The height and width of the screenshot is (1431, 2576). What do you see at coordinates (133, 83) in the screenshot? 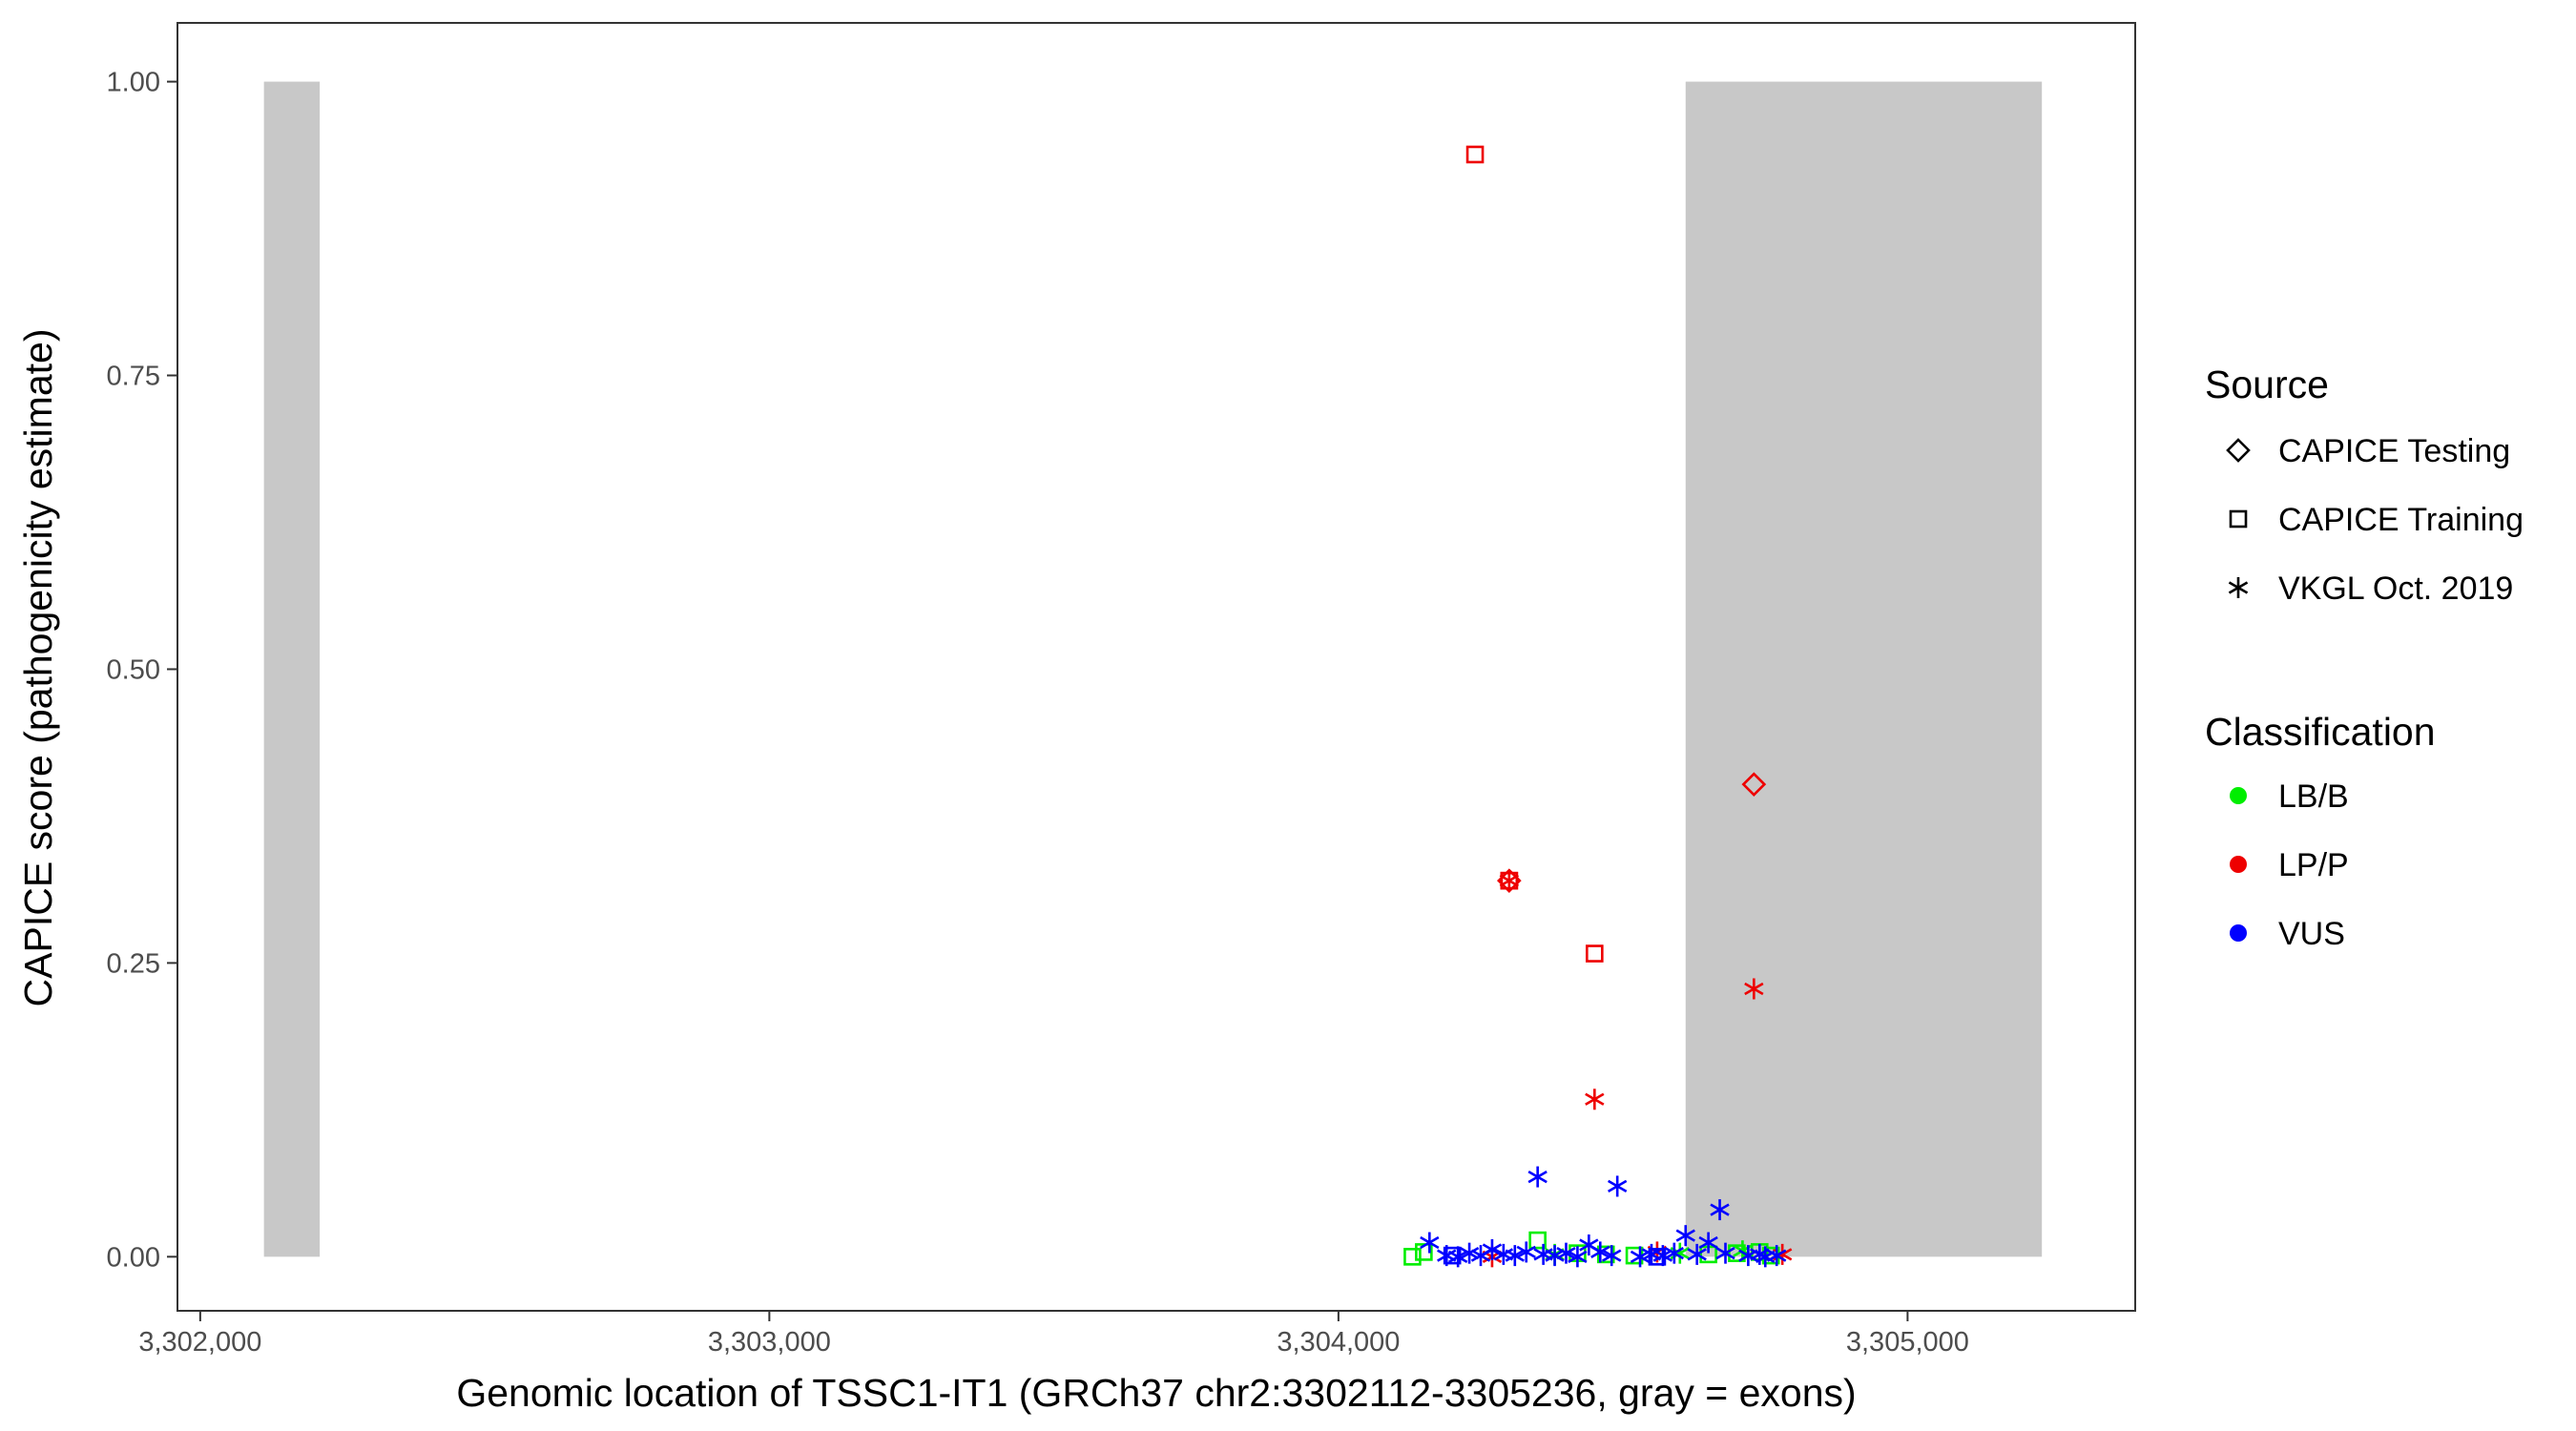
I see `y-tick-label: 1.00` at bounding box center [133, 83].